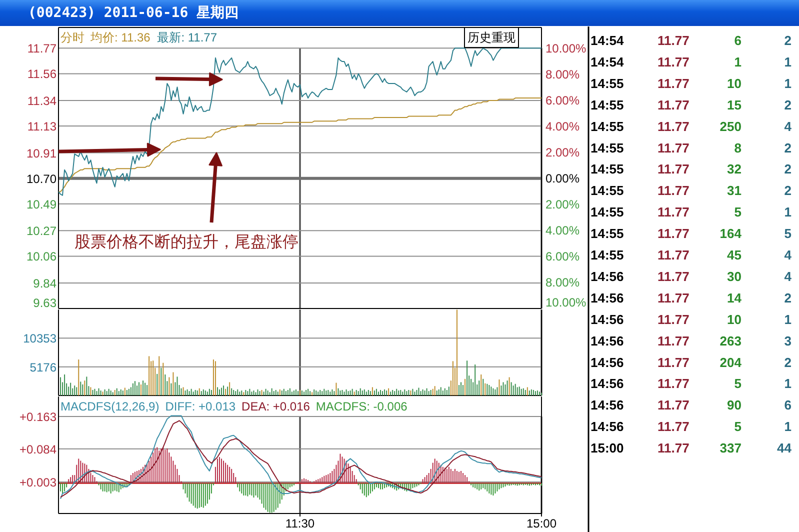 The image size is (799, 532). I want to click on text: 204, so click(731, 362).